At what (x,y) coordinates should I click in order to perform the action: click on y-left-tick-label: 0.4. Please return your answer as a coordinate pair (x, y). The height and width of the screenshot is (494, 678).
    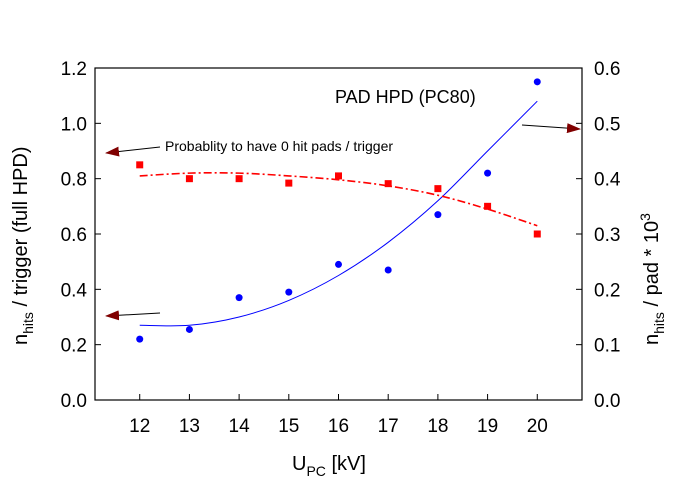
    Looking at the image, I should click on (74, 290).